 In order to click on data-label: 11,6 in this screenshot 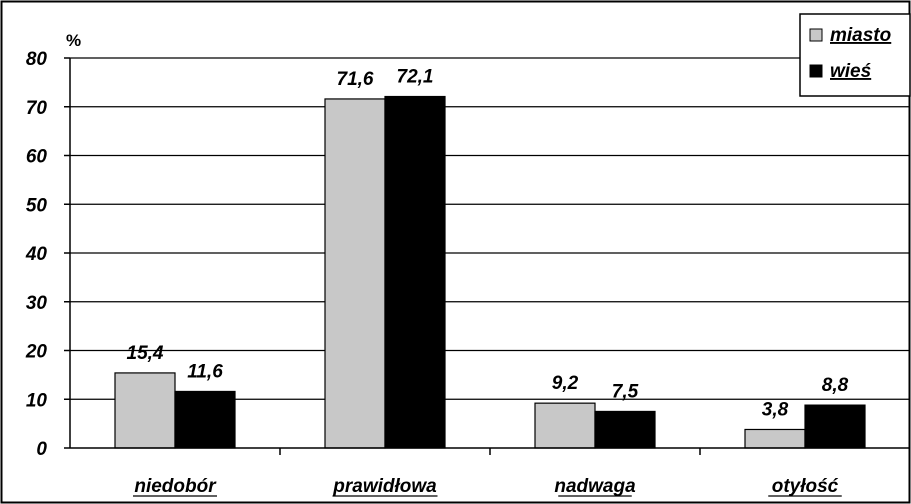, I will do `click(205, 371)`.